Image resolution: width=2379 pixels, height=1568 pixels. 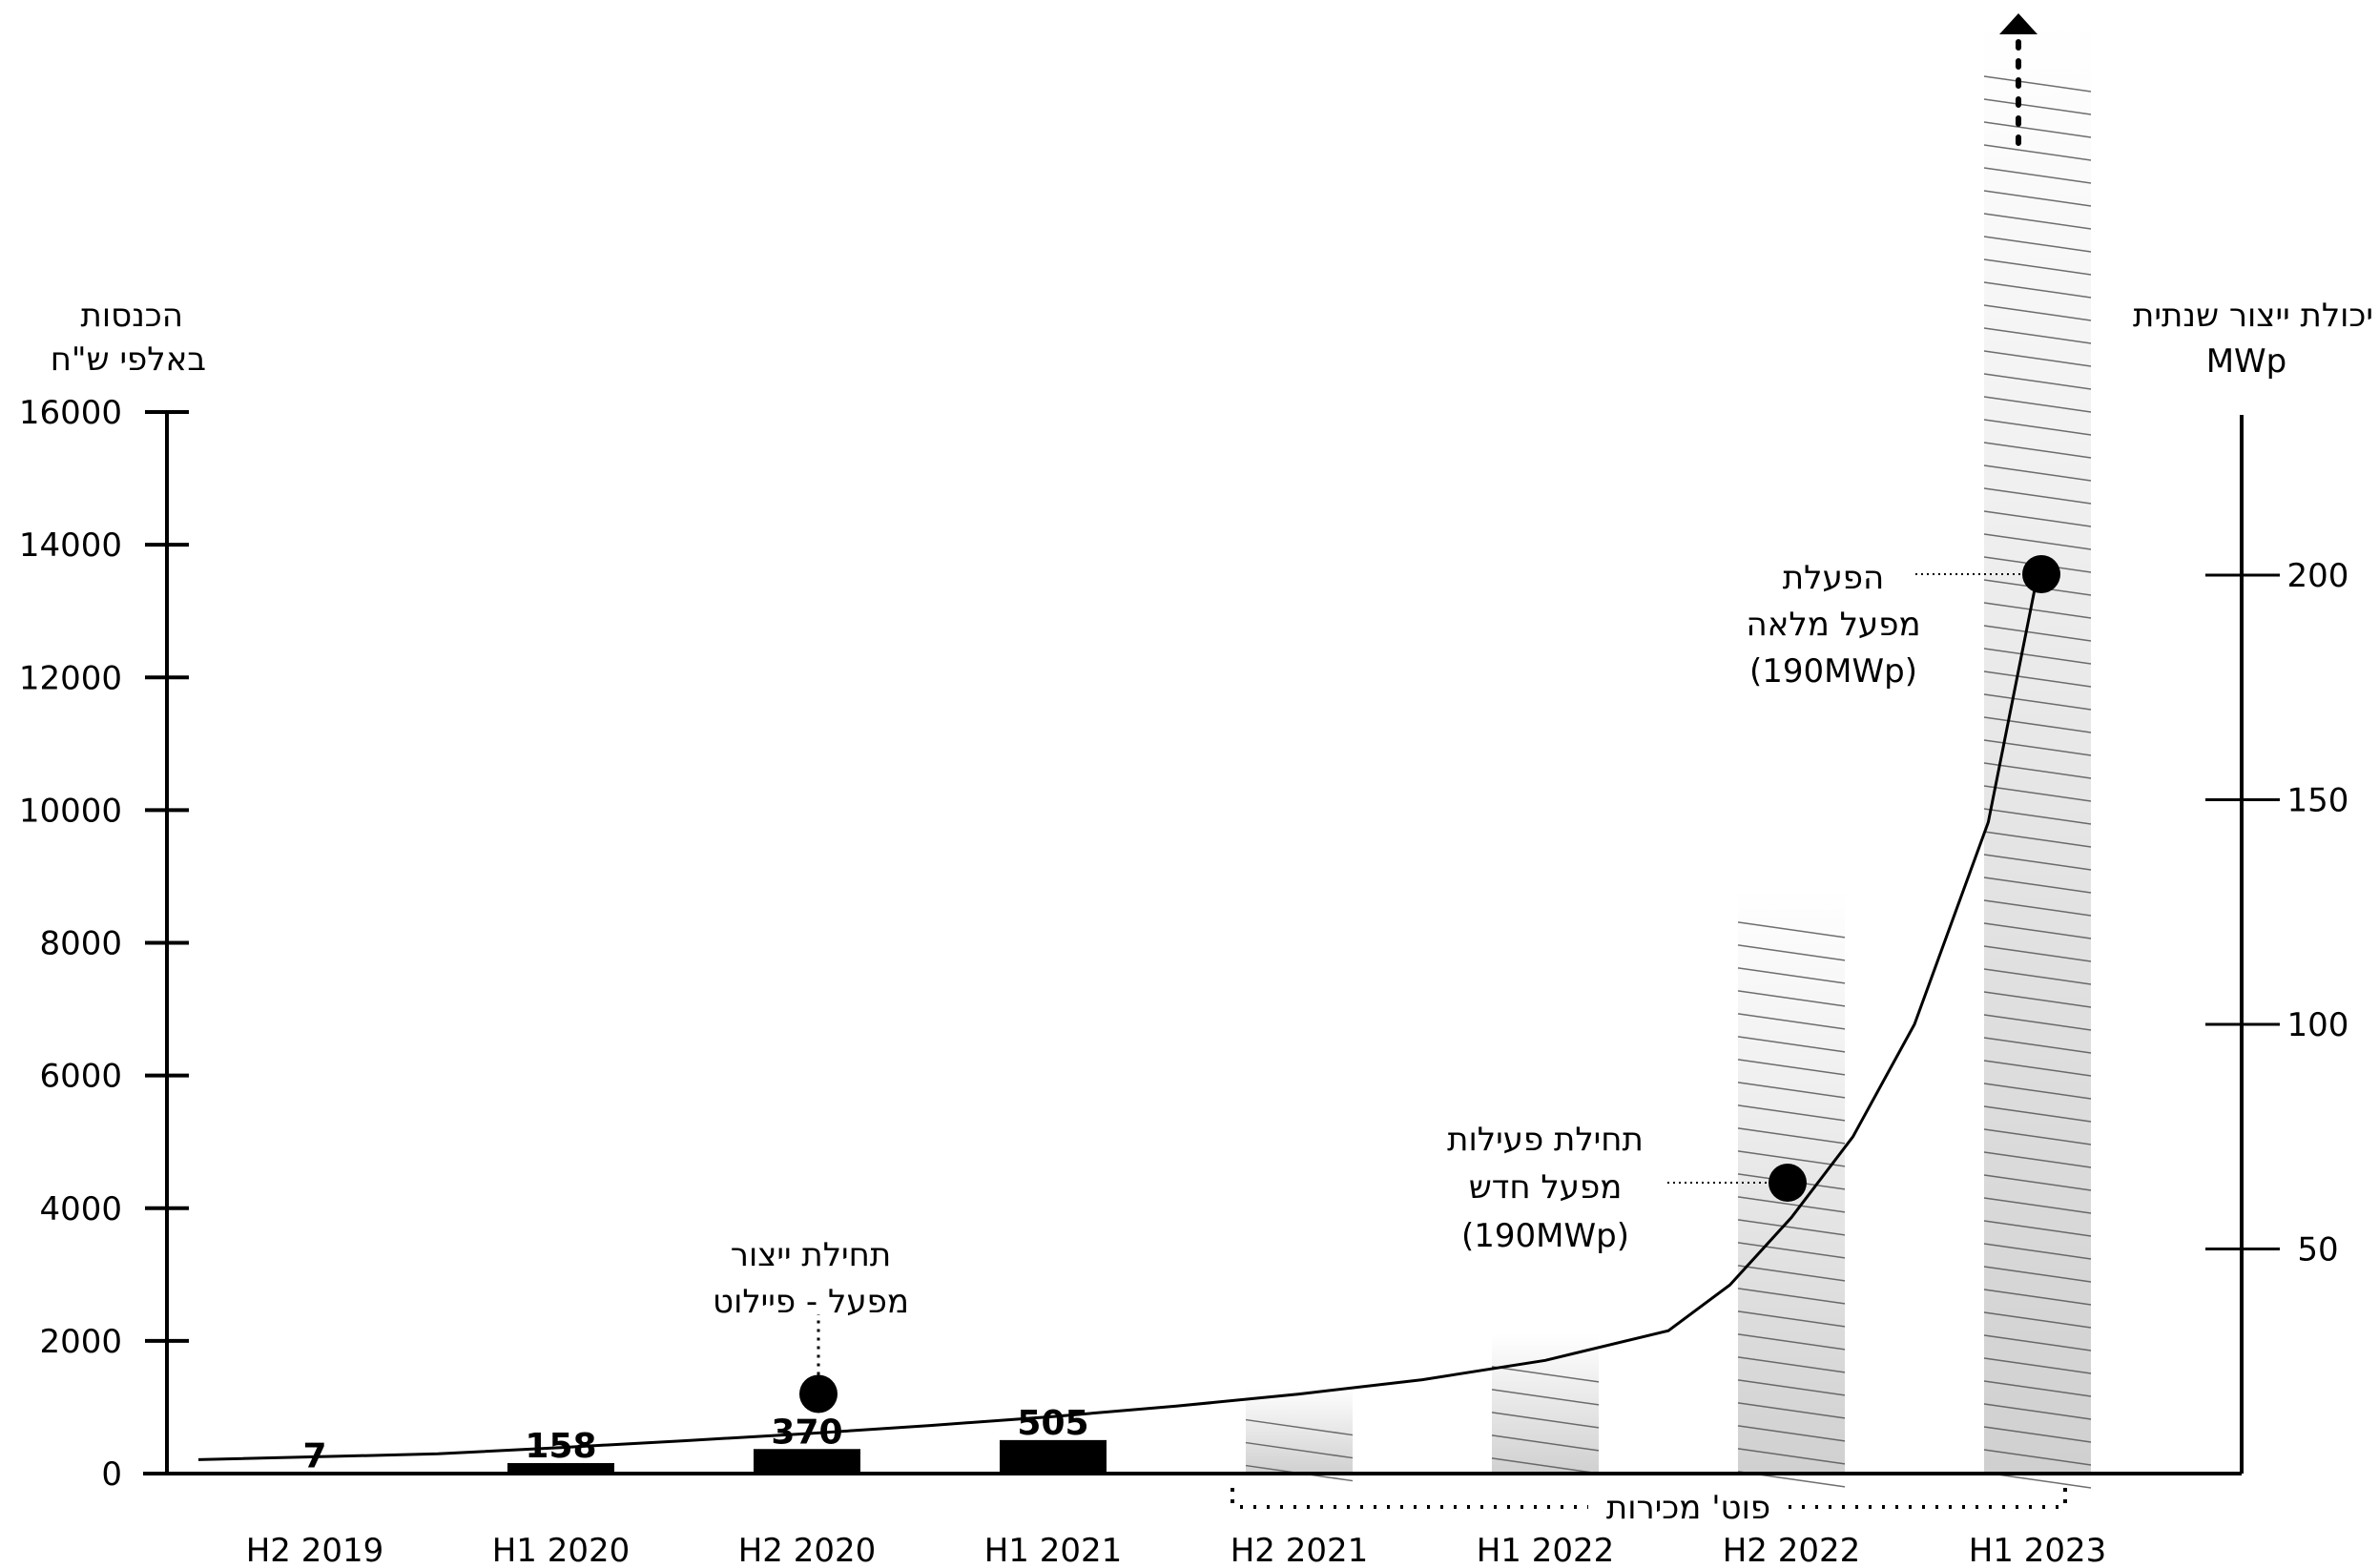 I want to click on milestone-label-line1: תחילת פעילות, so click(x=1546, y=1140).